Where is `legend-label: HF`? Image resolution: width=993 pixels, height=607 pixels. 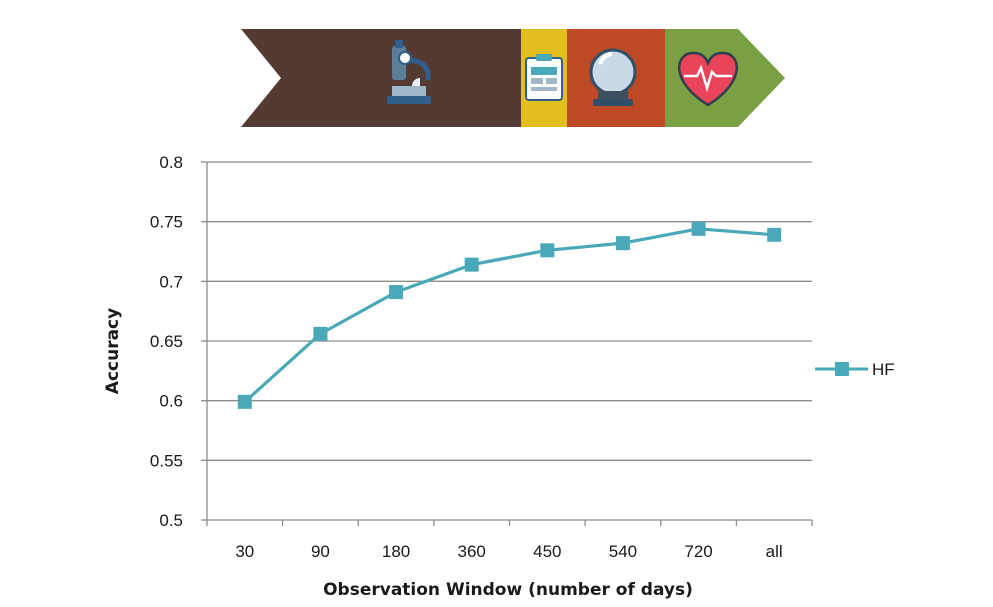
legend-label: HF is located at coordinates (883, 369).